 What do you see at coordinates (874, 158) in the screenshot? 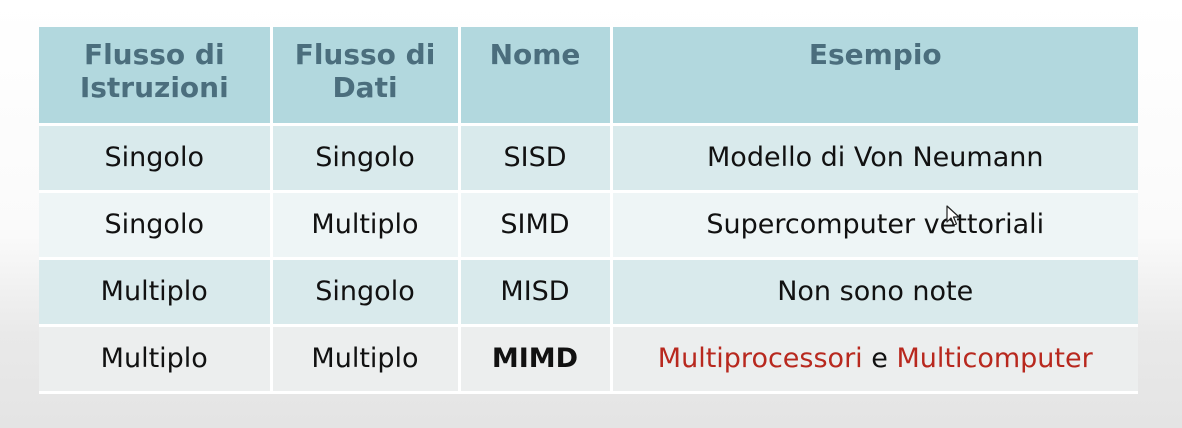
I see `cell-esempio: Modello di Von Neumann` at bounding box center [874, 158].